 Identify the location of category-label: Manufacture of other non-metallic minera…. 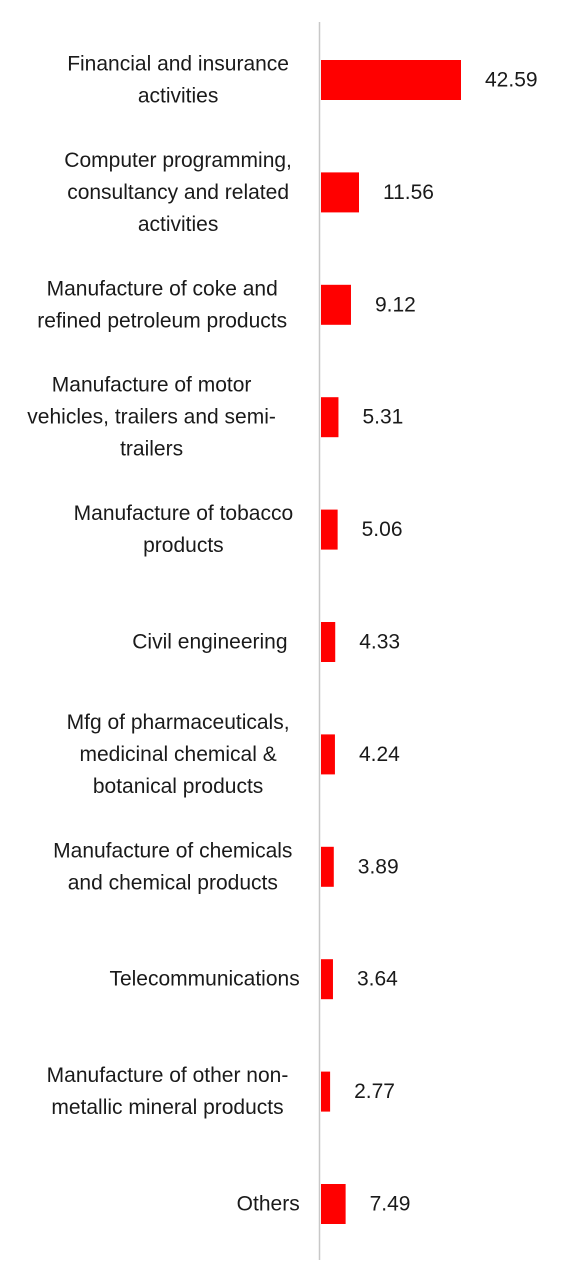
(168, 1091).